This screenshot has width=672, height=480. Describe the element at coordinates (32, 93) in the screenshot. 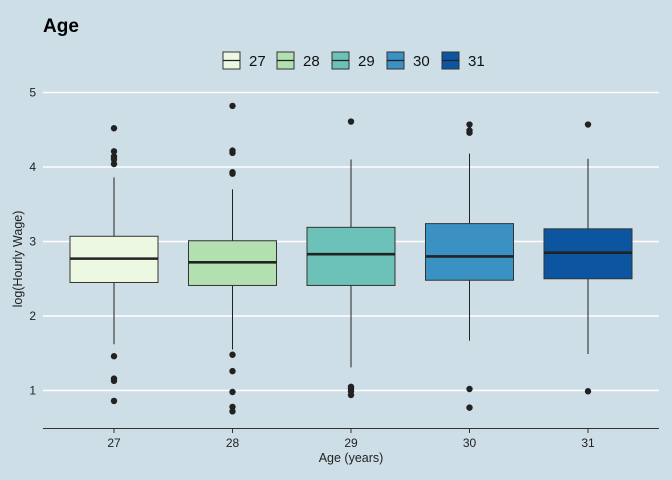

I see `y-tick-label: 5` at that location.